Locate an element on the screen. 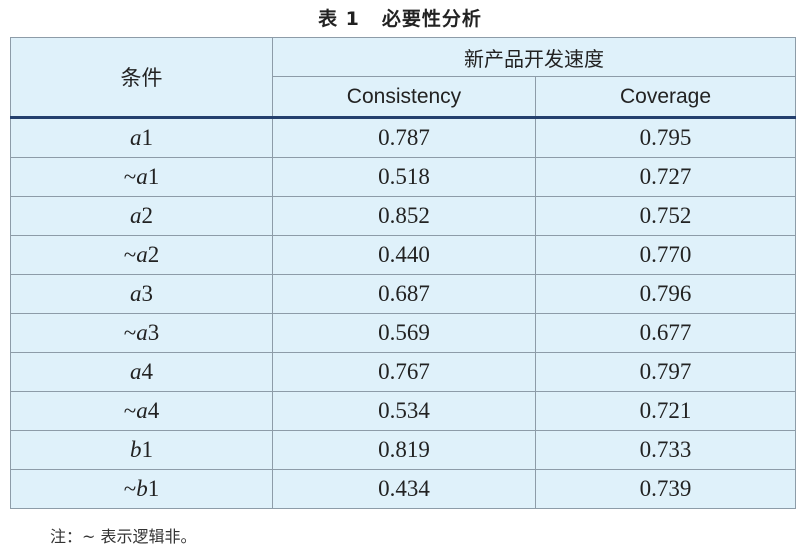 The height and width of the screenshot is (552, 800). table-row: ~a4 0.534 0.721 is located at coordinates (403, 411).